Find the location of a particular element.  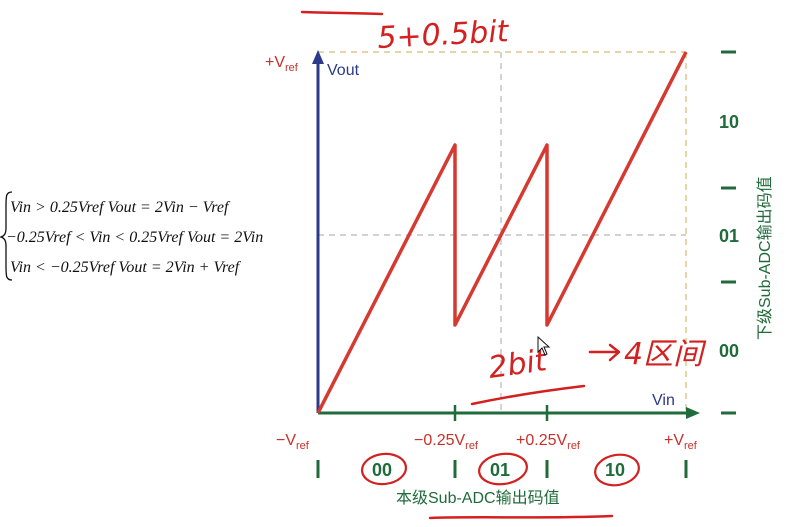

bottom-code-10: 10 is located at coordinates (615, 470).